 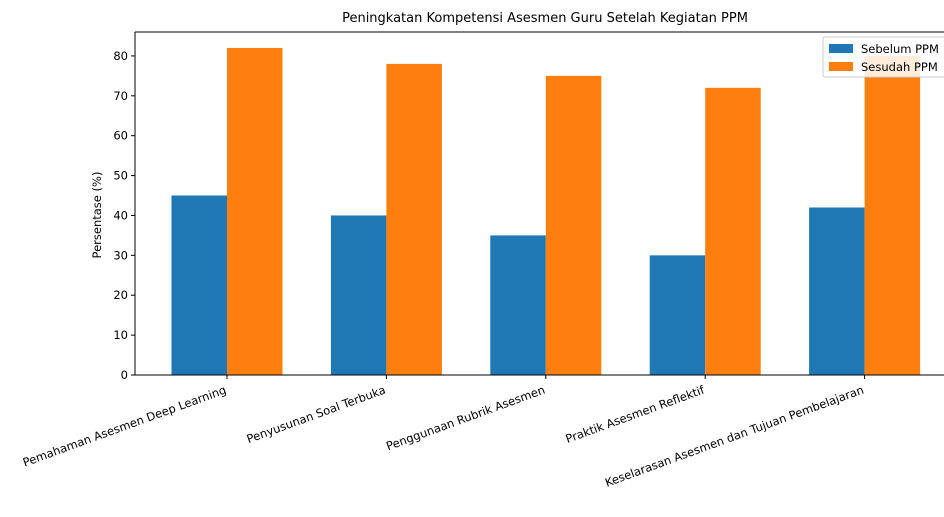 What do you see at coordinates (124, 426) in the screenshot?
I see `x-tick-label-0: Pemahaman Asesmen Deep Learning` at bounding box center [124, 426].